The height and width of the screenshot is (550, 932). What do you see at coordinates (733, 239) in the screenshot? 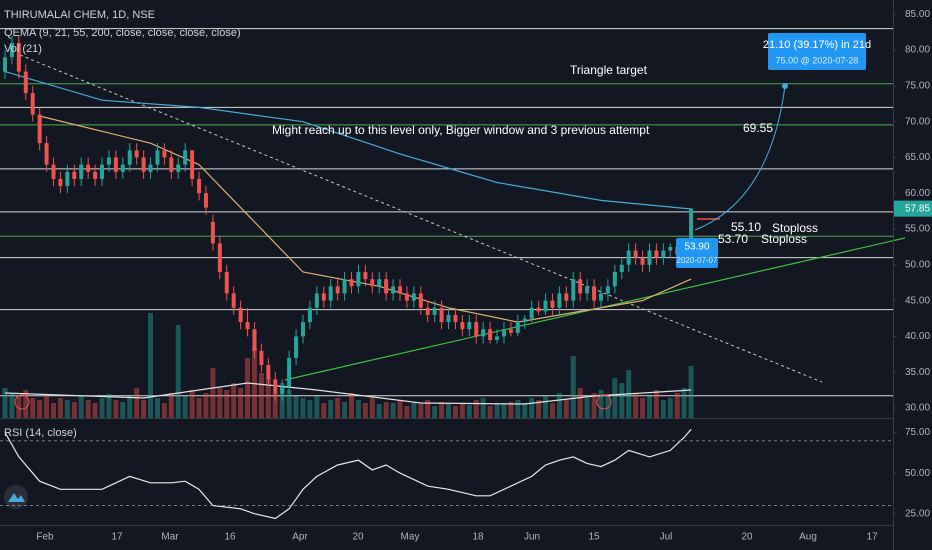
I see `annotation: 53.70` at bounding box center [733, 239].